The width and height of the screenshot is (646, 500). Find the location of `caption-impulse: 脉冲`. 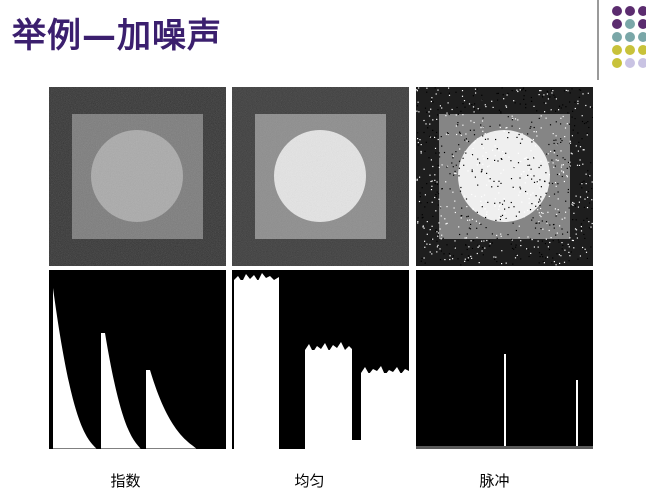

caption-impulse: 脉冲 is located at coordinates (494, 481).